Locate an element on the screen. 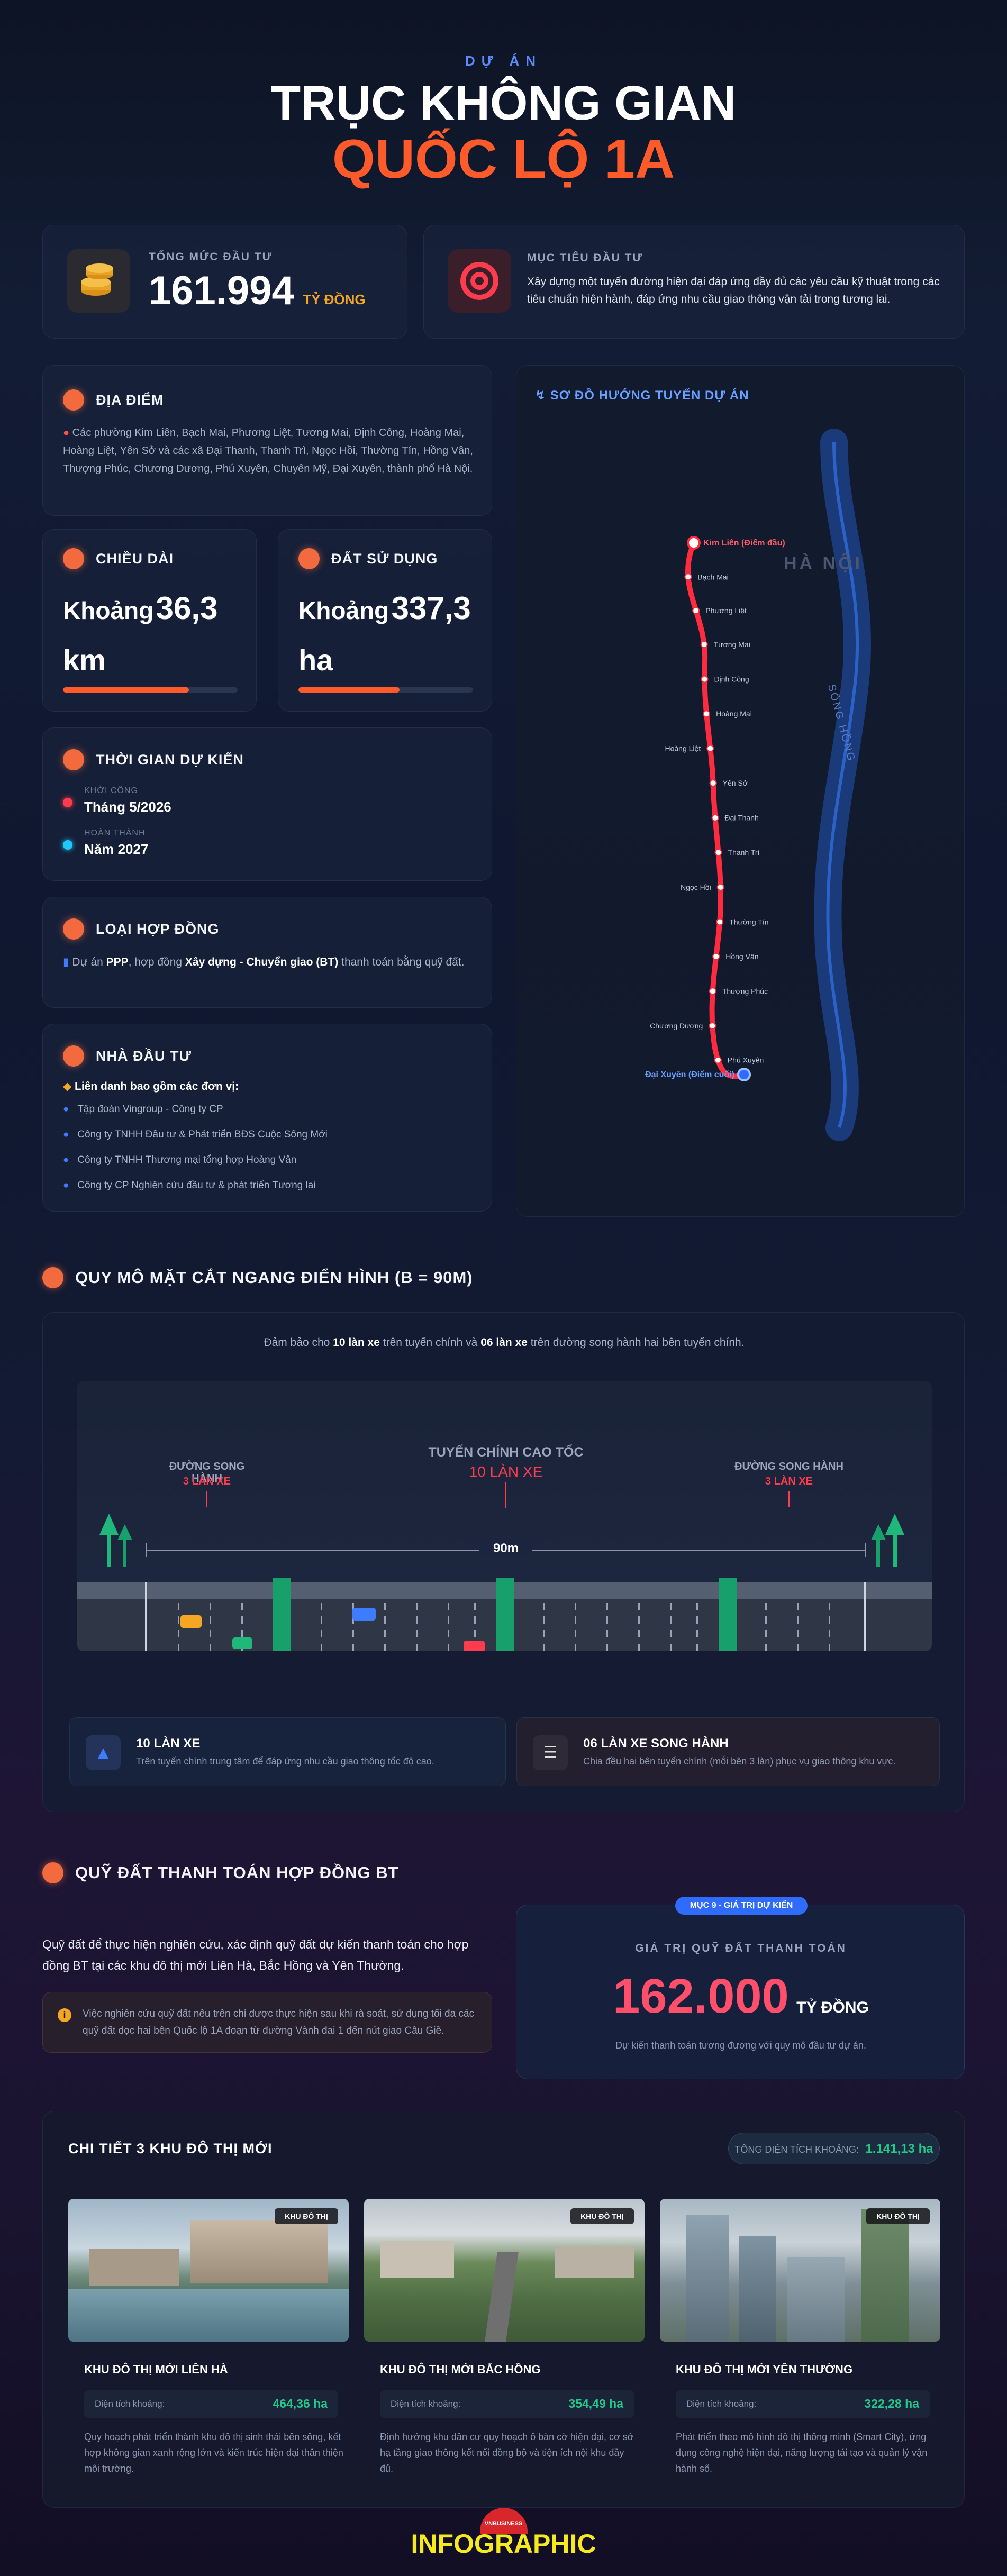 The image size is (1007, 2576). investment-value-row: 161.994 TỶ ĐỒNG is located at coordinates (257, 291).